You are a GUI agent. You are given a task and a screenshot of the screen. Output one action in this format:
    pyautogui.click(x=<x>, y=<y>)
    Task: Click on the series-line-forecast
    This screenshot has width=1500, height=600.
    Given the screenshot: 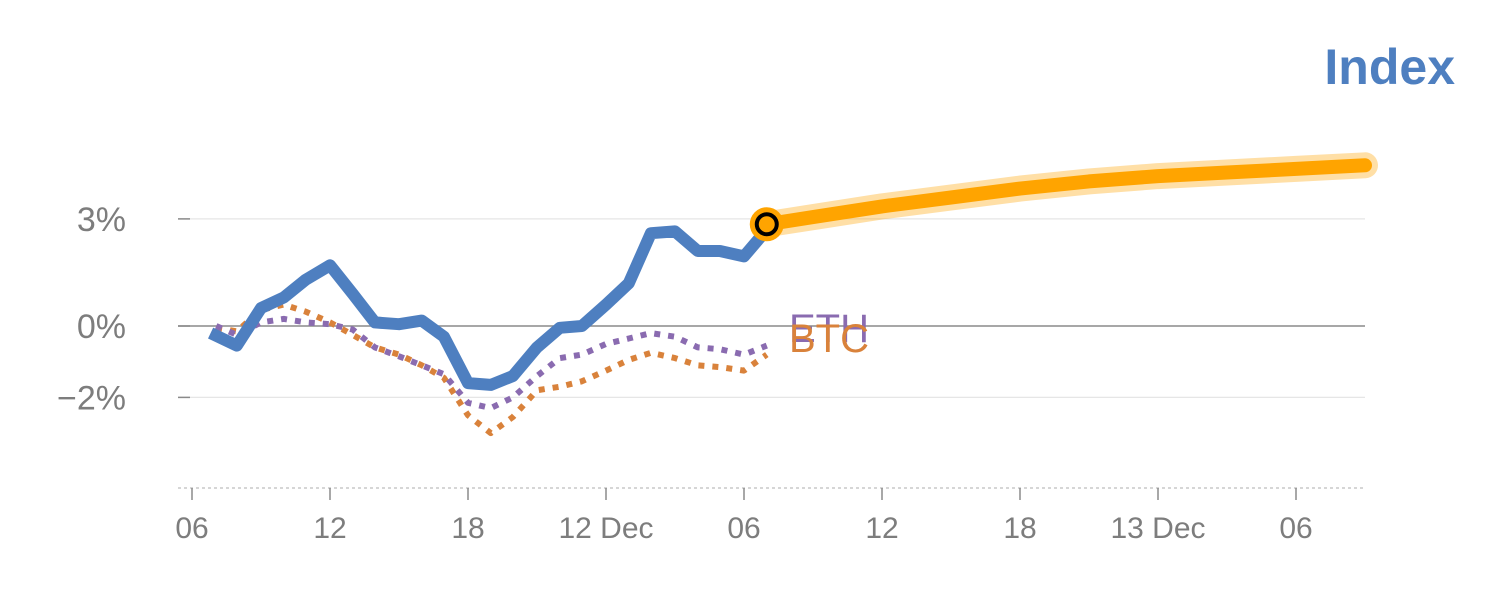 What is the action you would take?
    pyautogui.click(x=1065, y=195)
    